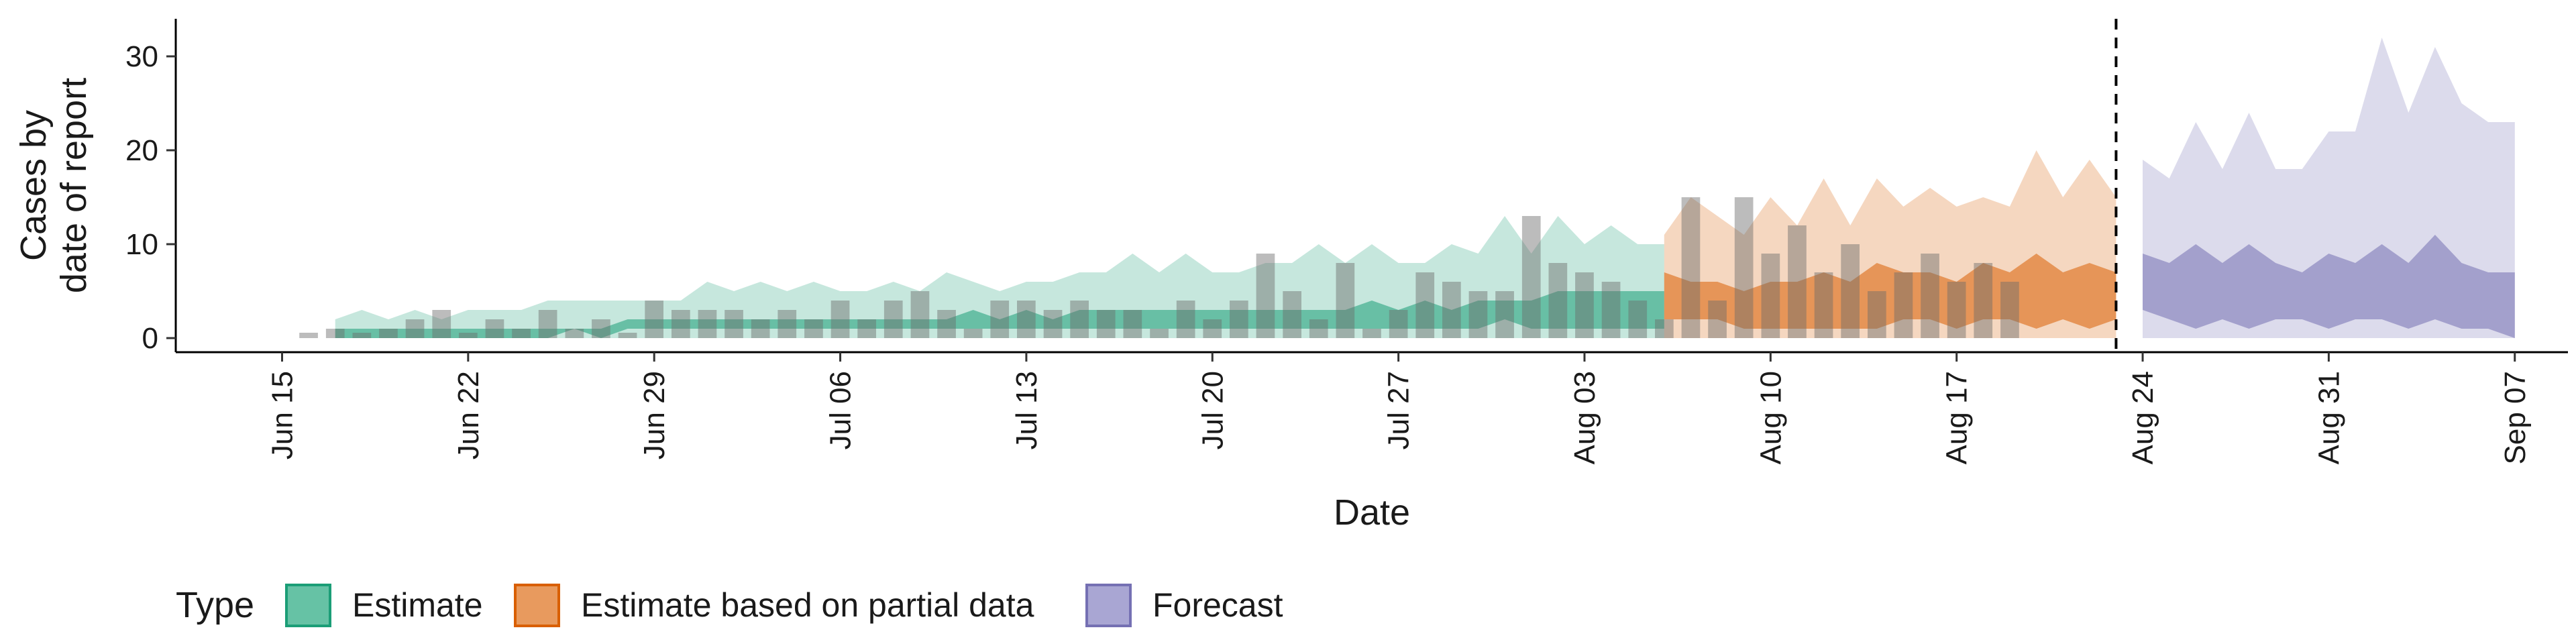 This screenshot has height=644, width=2576. What do you see at coordinates (282, 415) in the screenshot?
I see `x-tick-label: Jun 15` at bounding box center [282, 415].